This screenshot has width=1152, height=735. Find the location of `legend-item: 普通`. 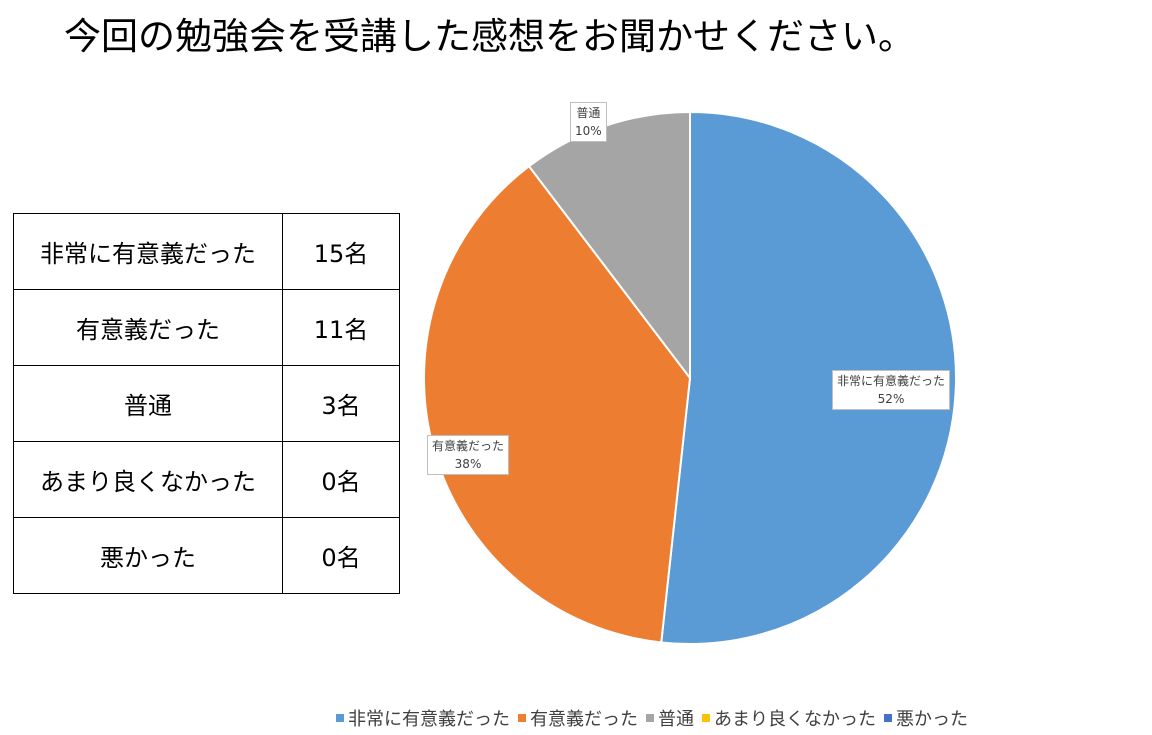

legend-item: 普通 is located at coordinates (670, 718).